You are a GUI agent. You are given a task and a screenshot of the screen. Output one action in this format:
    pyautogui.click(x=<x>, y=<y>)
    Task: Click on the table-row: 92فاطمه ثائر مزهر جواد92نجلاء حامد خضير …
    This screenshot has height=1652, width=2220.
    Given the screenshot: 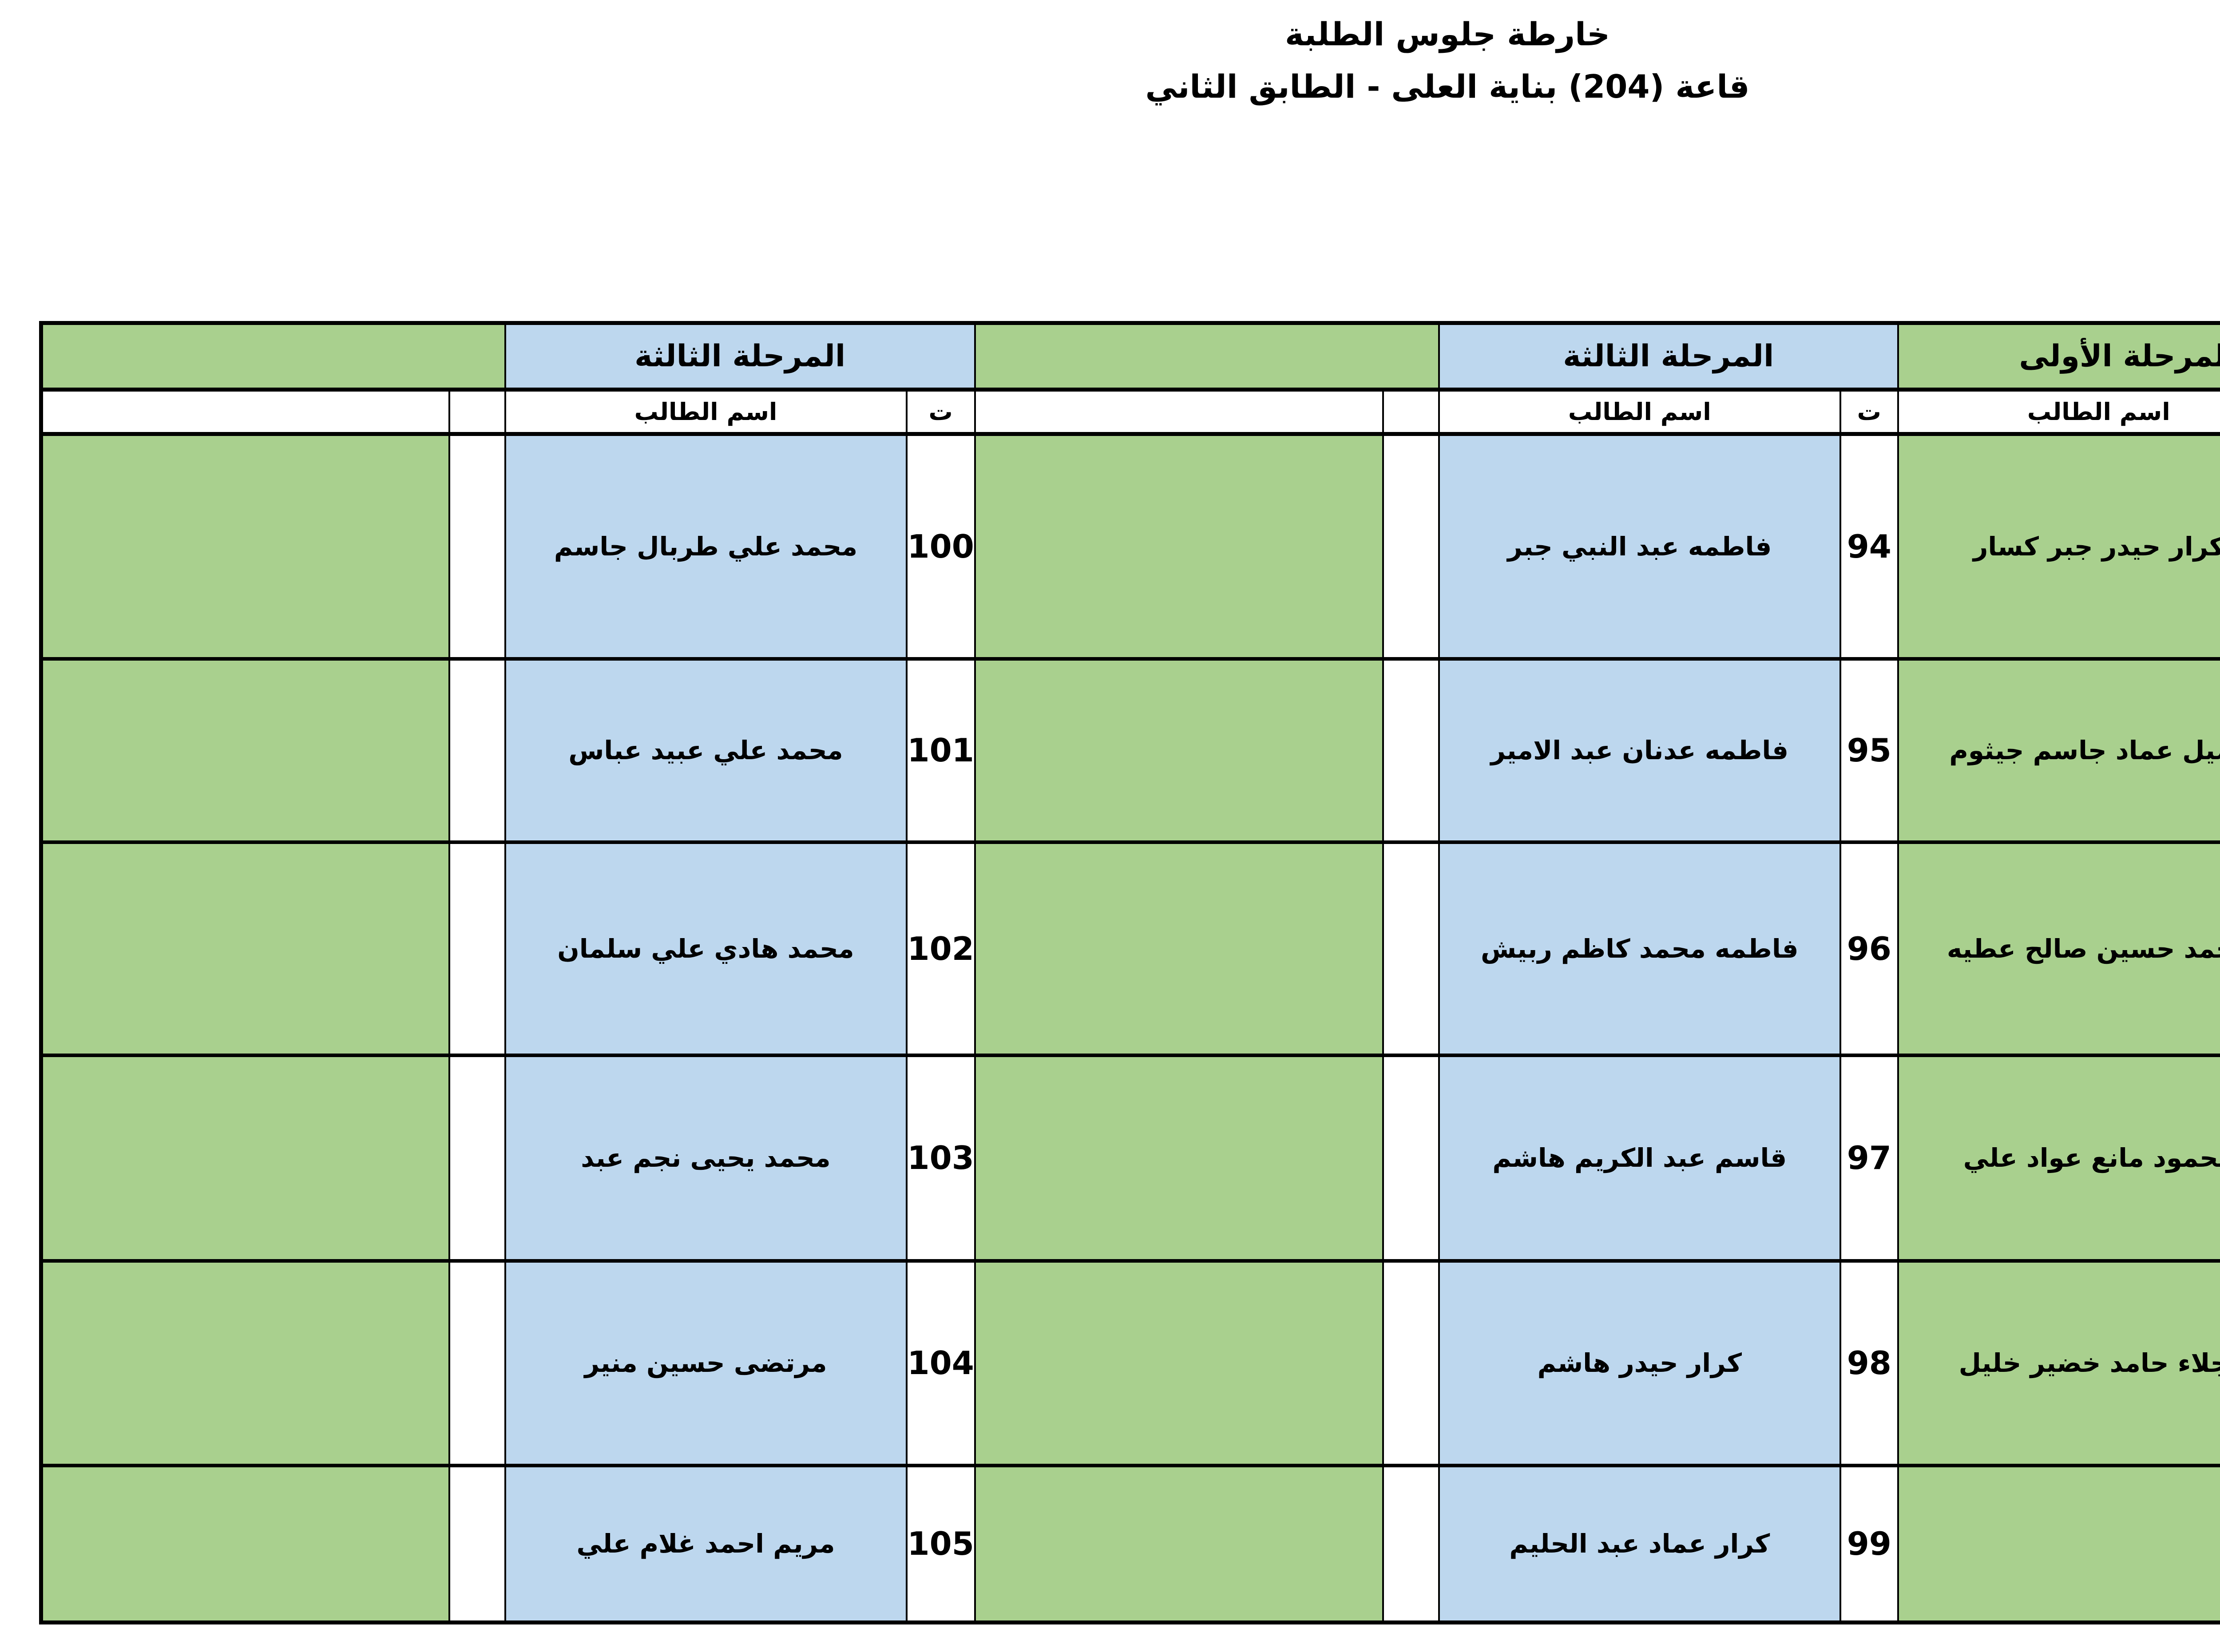 What is the action you would take?
    pyautogui.click(x=1130, y=1363)
    